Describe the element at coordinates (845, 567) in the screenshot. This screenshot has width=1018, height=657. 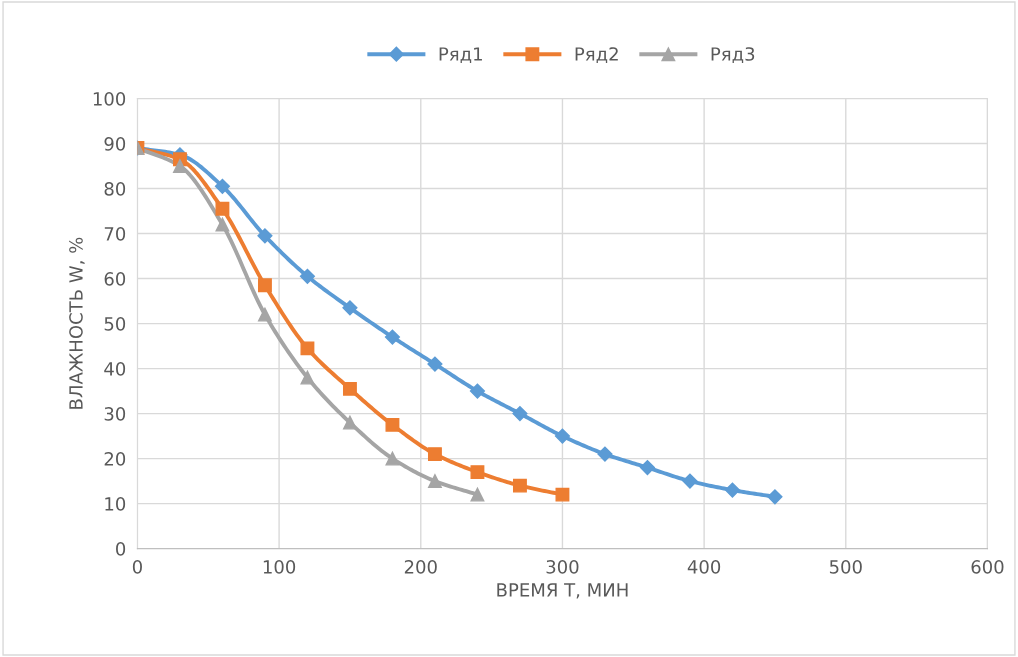
I see `x-tick-label: 500` at that location.